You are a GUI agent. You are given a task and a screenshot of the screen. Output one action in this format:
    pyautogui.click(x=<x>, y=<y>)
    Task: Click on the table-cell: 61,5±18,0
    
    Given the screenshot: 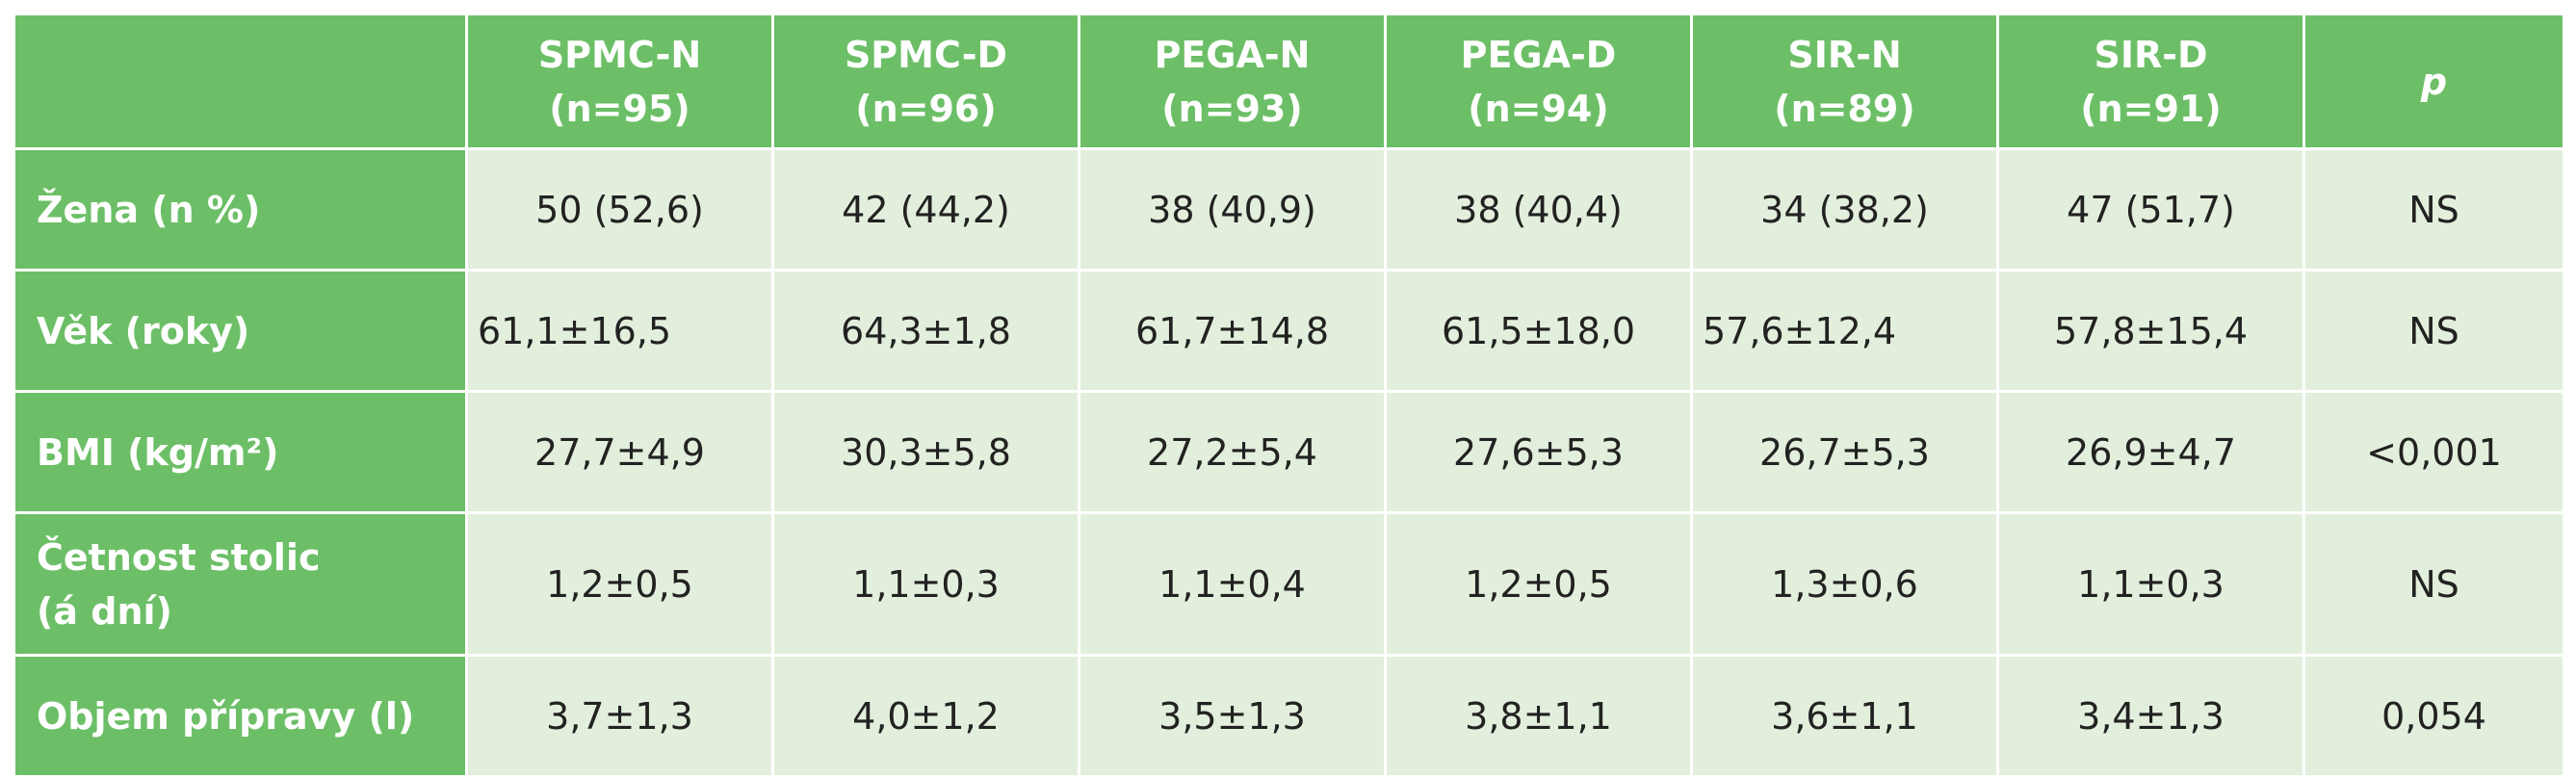 What is the action you would take?
    pyautogui.click(x=1538, y=331)
    